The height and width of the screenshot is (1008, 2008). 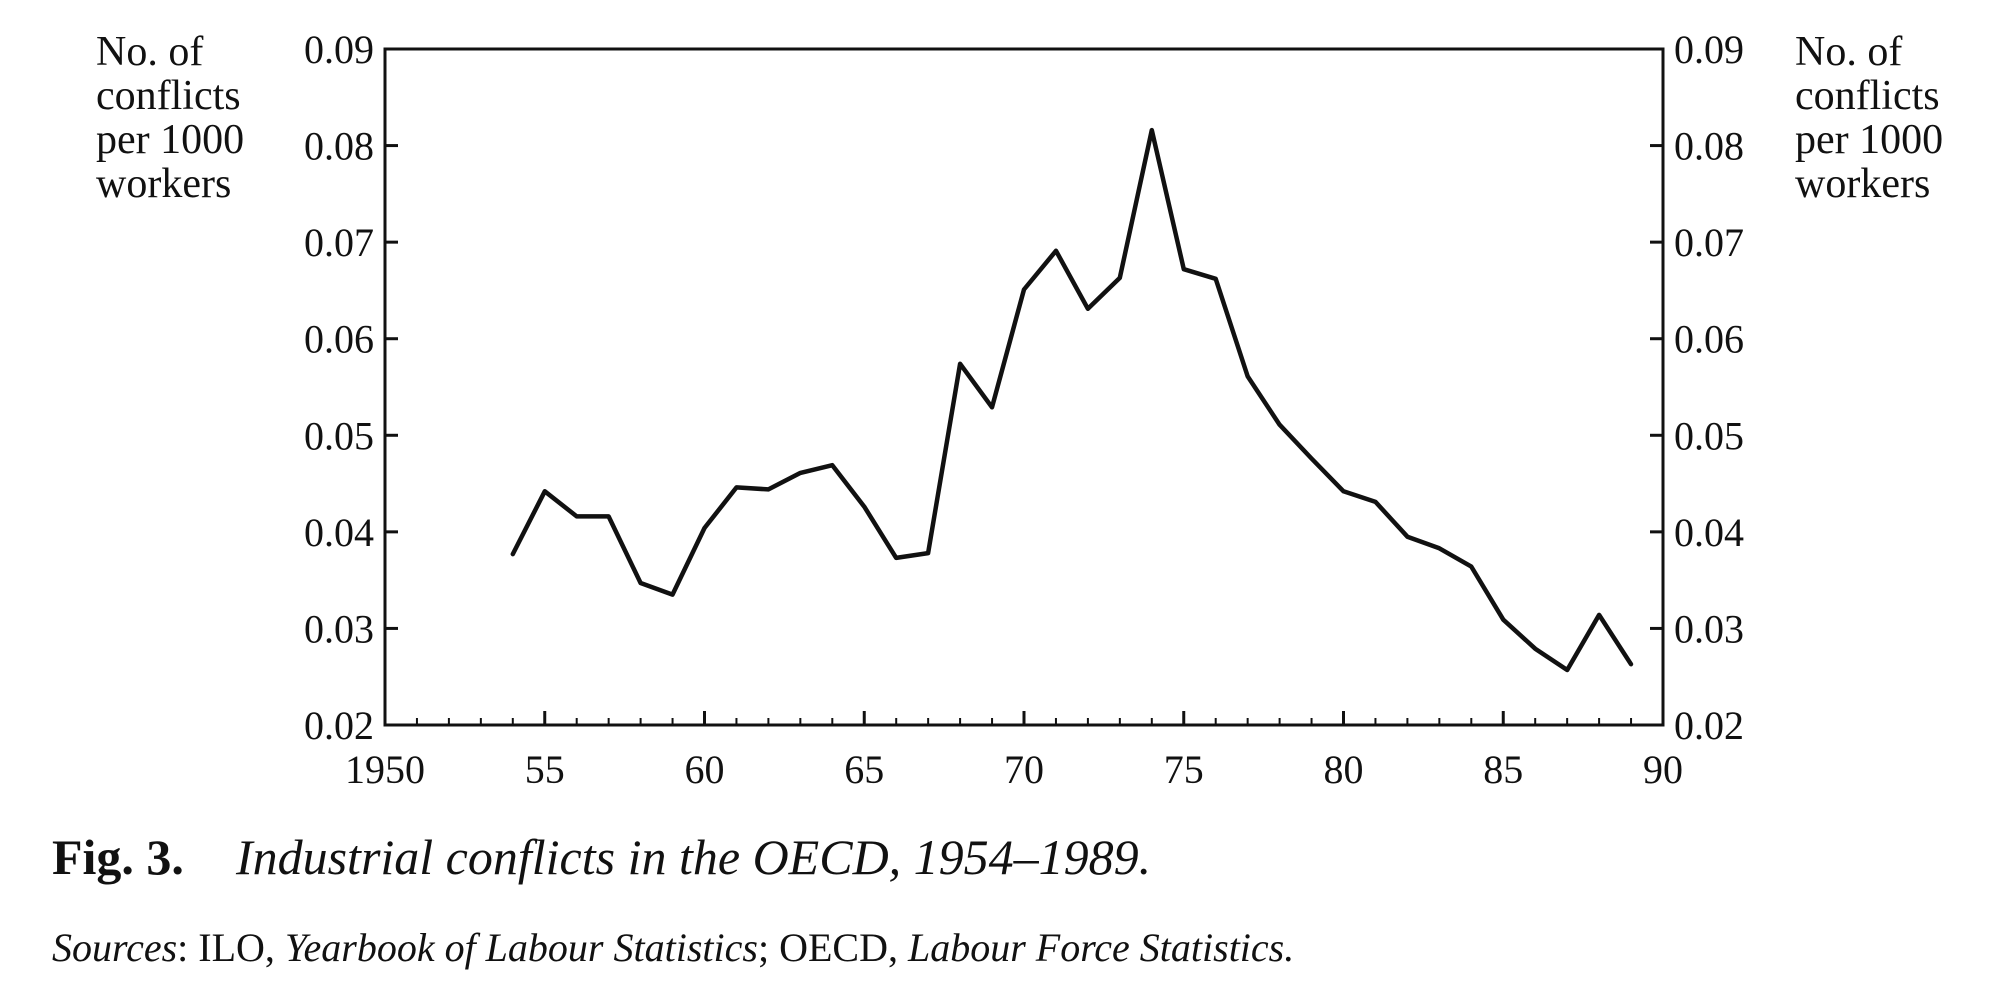 I want to click on y-tick-label-left: 0.06, so click(x=339, y=339).